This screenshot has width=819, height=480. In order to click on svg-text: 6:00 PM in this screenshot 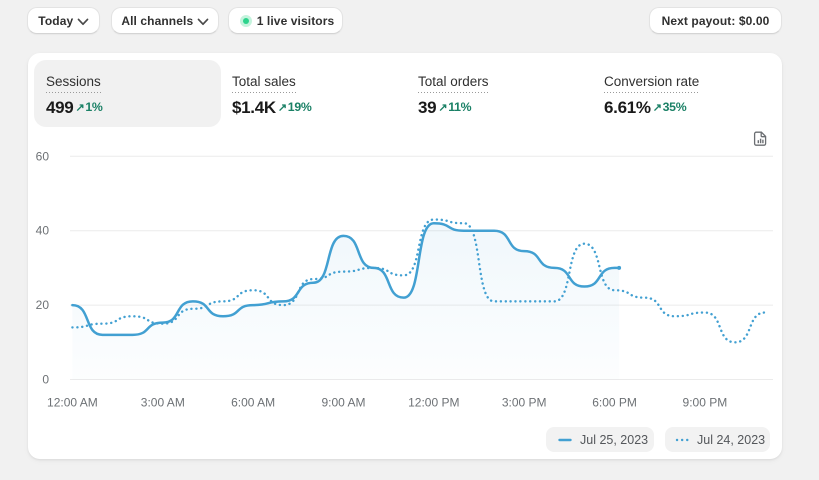, I will do `click(614, 403)`.